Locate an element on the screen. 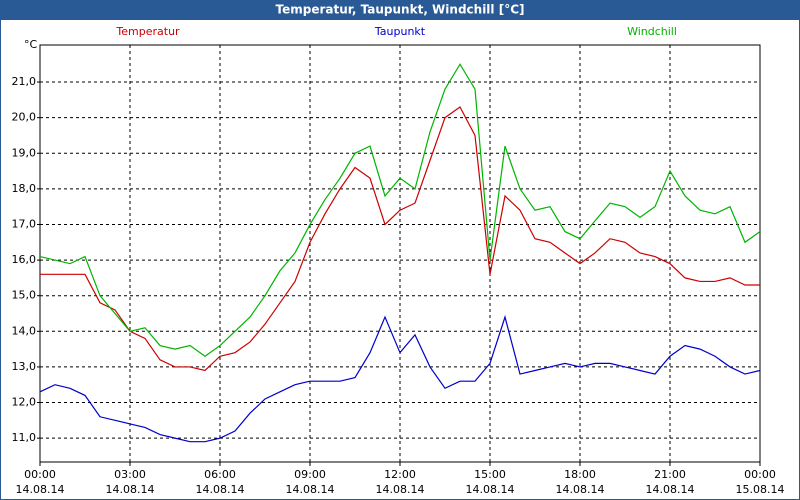 The height and width of the screenshot is (500, 800). y-tick-label: 15,0 is located at coordinates (24, 295).